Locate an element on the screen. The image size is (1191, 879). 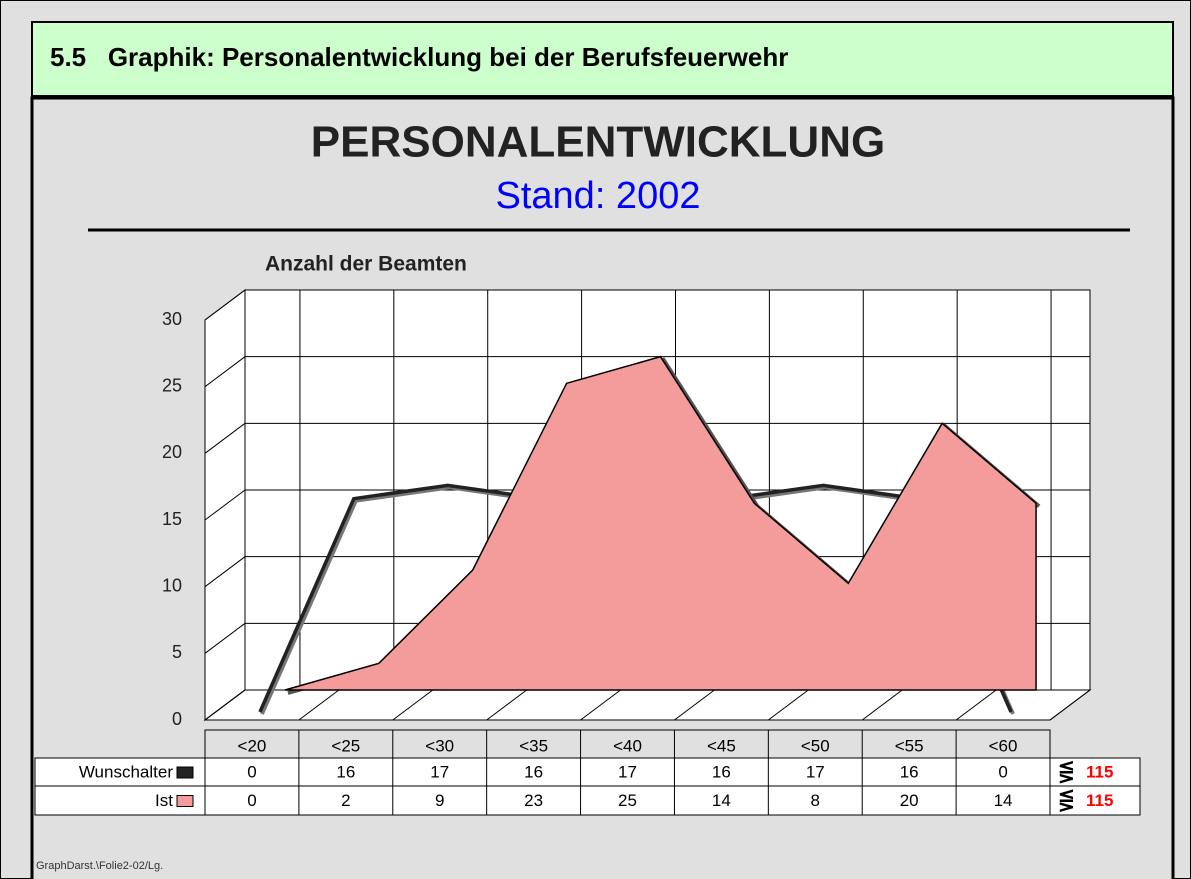
legend-label: Ist is located at coordinates (164, 800).